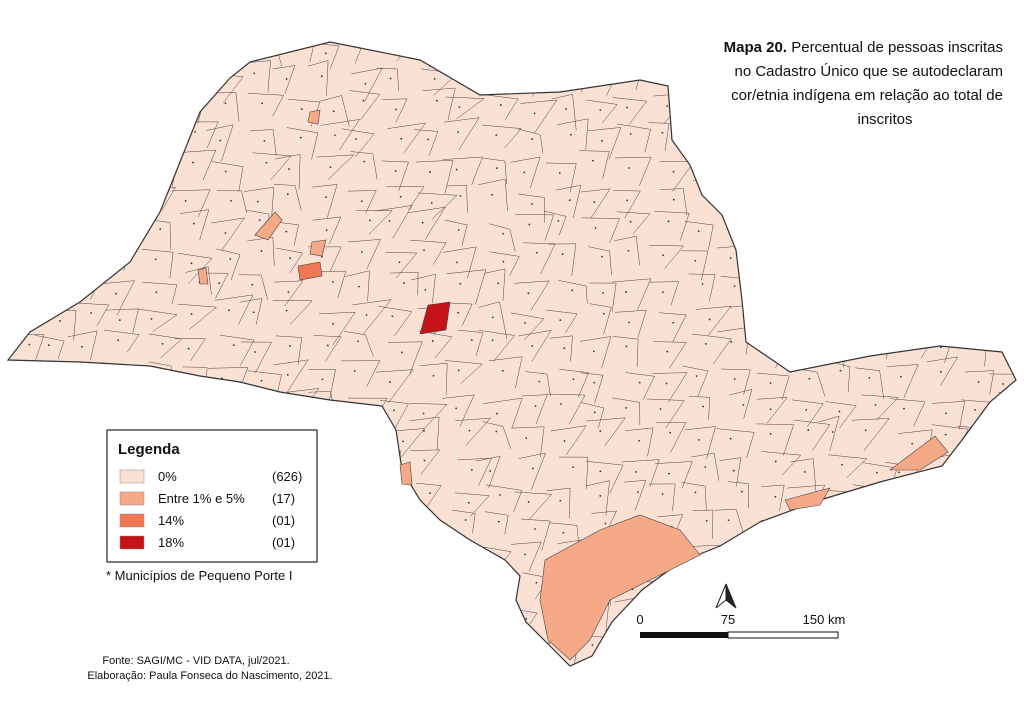 This screenshot has height=724, width=1024. What do you see at coordinates (132, 498) in the screenshot?
I see `legend-swatch` at bounding box center [132, 498].